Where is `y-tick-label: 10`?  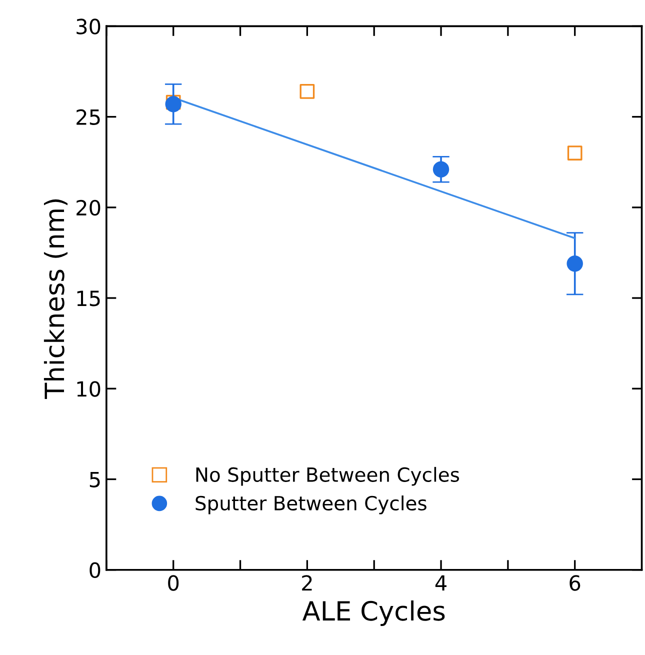 y-tick-label: 10 is located at coordinates (88, 389).